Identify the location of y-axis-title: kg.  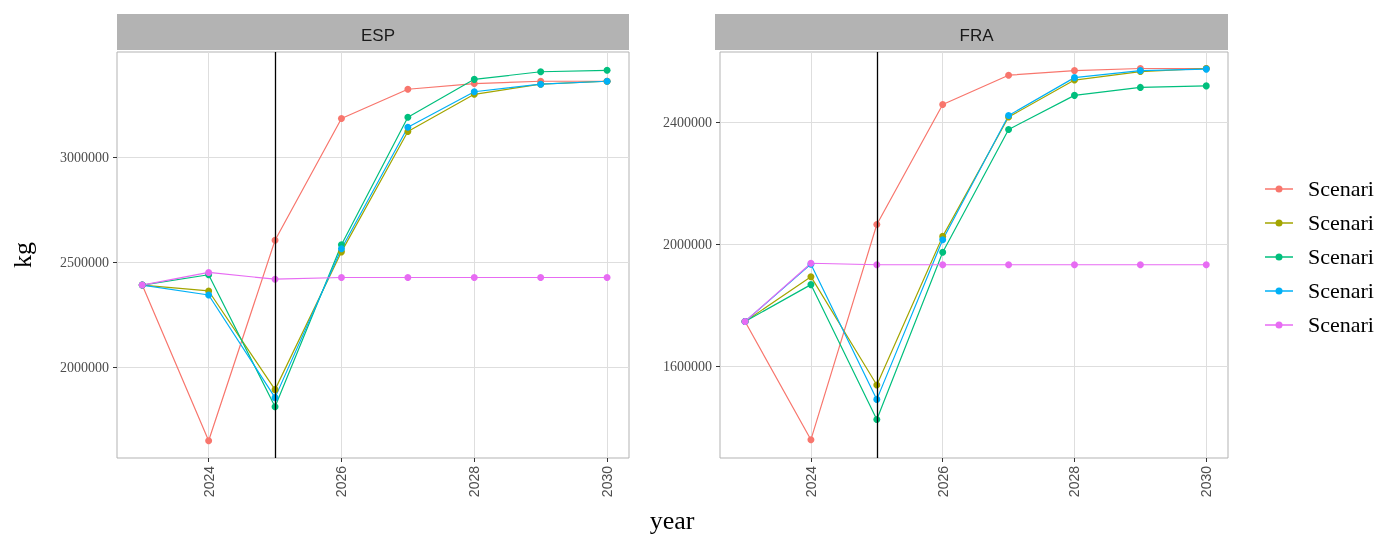
(22, 255).